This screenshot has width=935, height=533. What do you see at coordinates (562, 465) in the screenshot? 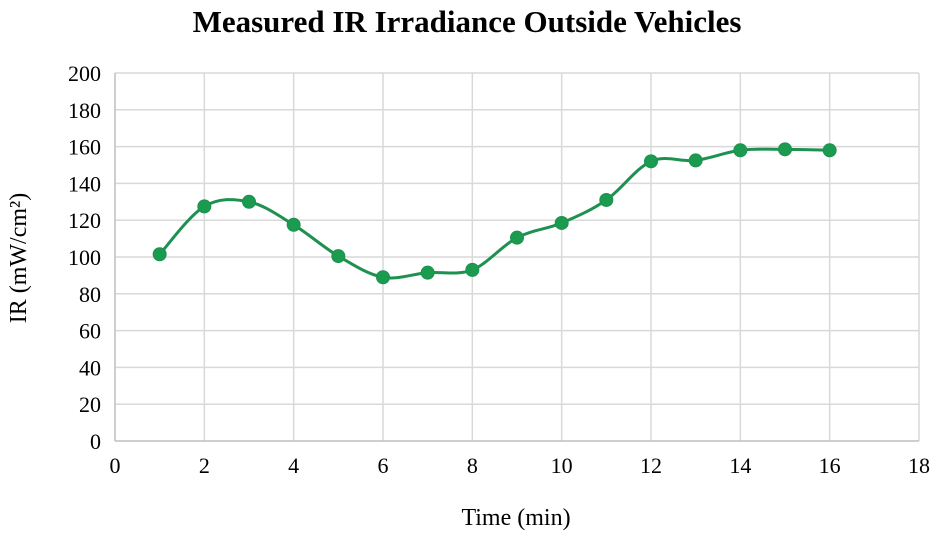
I see `x-tick-label: 10` at bounding box center [562, 465].